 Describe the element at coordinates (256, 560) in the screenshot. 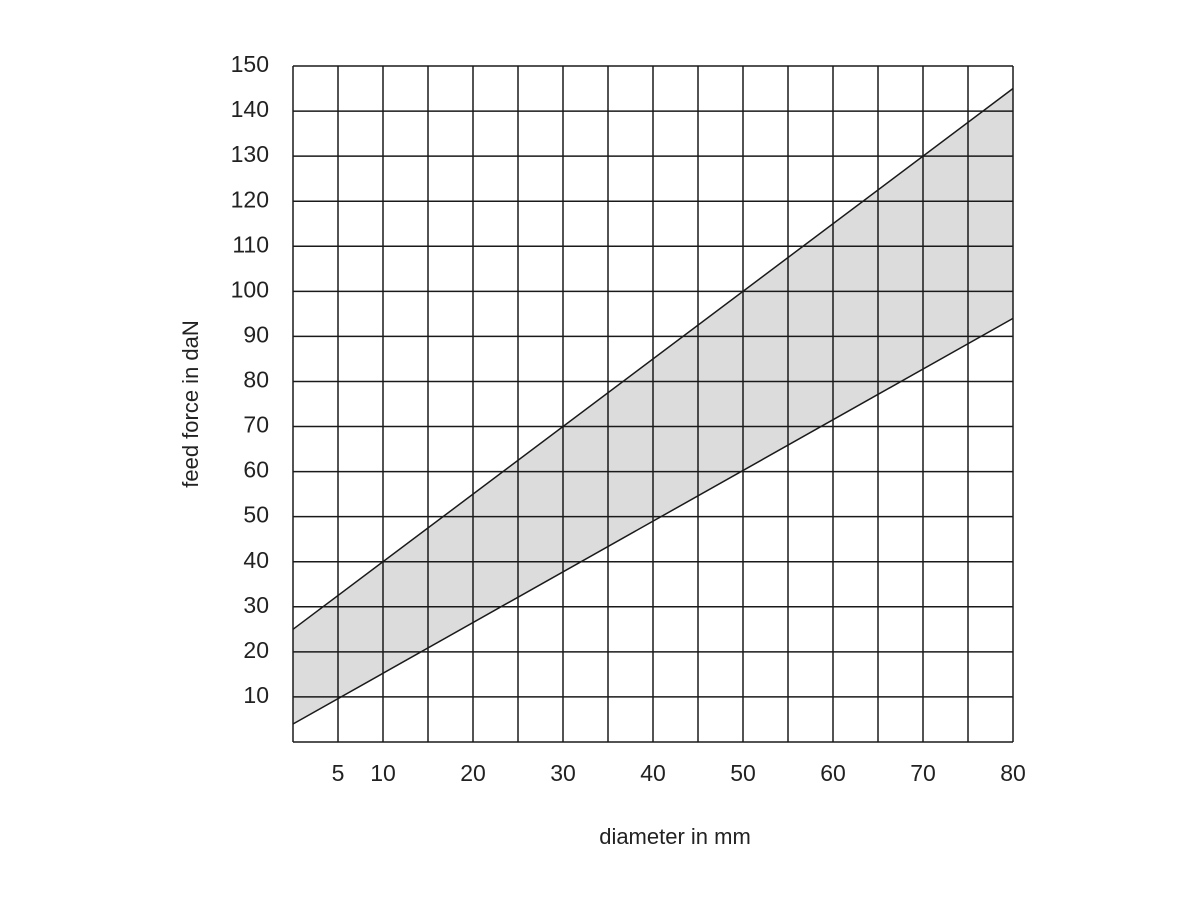

I see `y-tick-label: 40` at that location.